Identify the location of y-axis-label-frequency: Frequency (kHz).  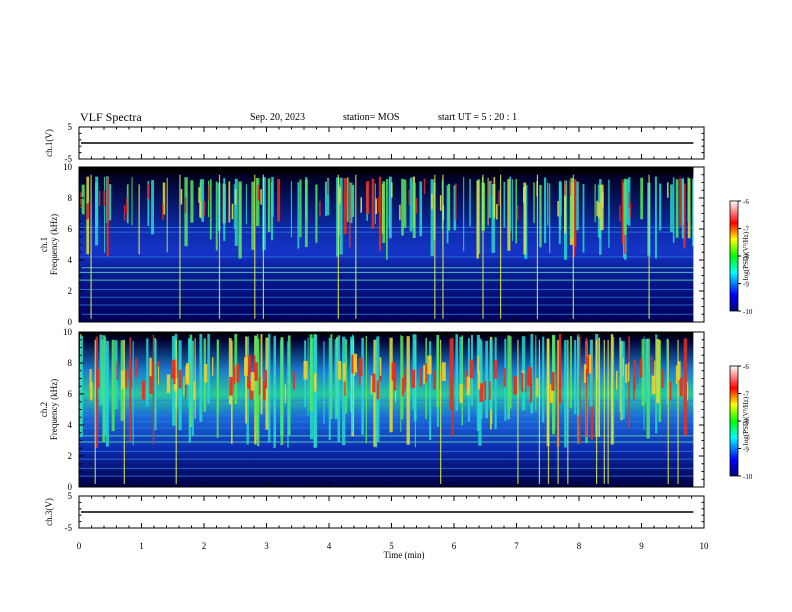
(54, 409).